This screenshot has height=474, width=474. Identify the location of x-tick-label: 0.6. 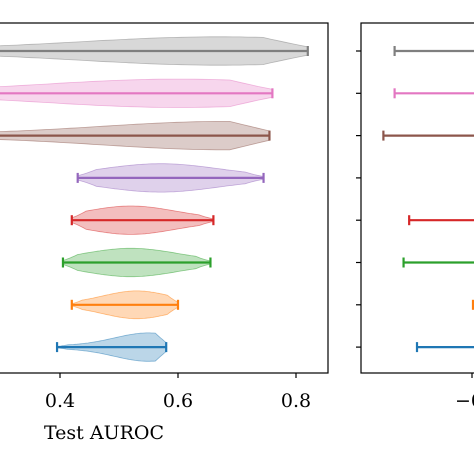
(178, 401).